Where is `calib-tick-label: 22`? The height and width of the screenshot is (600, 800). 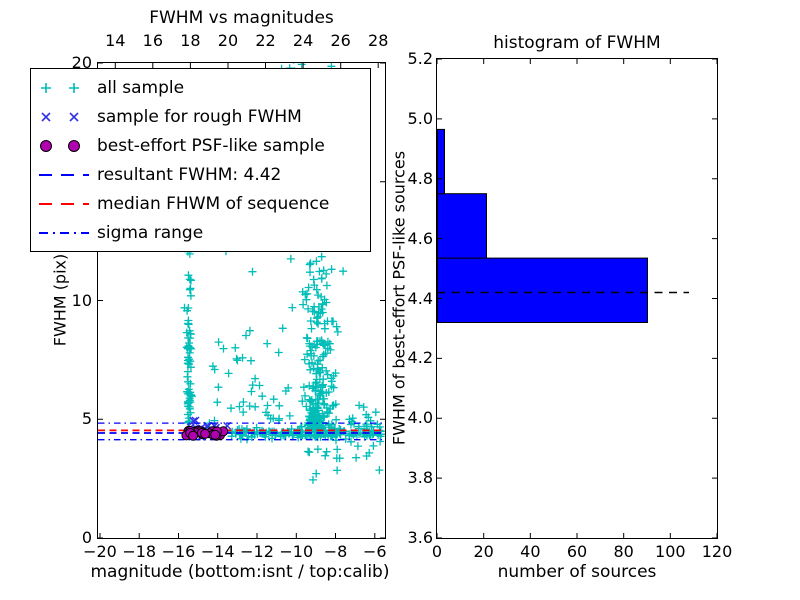
calib-tick-label: 22 is located at coordinates (265, 40).